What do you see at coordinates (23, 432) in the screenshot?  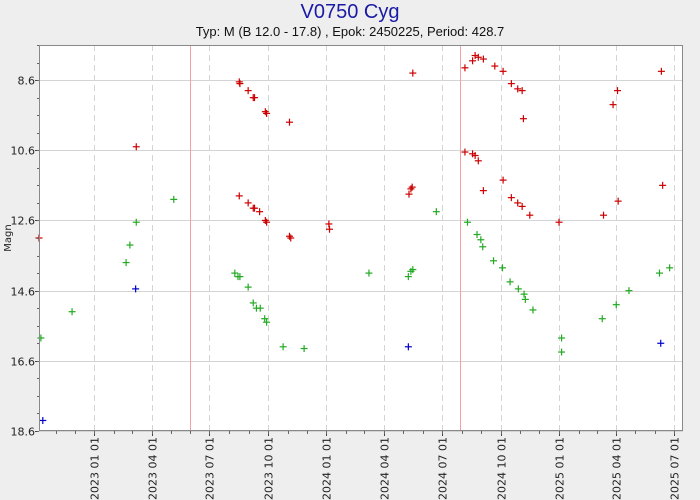 I see `y-tick-label: 18.6` at bounding box center [23, 432].